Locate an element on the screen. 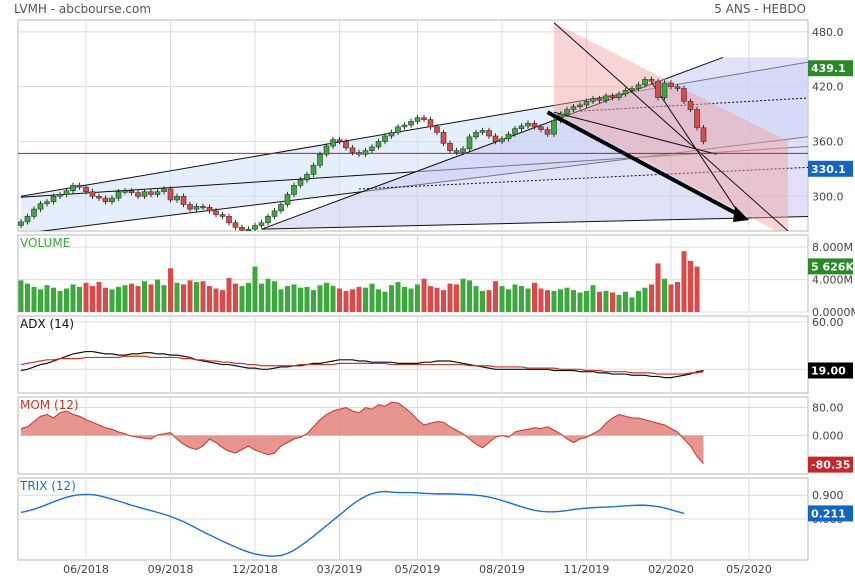 The width and height of the screenshot is (855, 580). volume-y-tick: 4.000M is located at coordinates (832, 280).